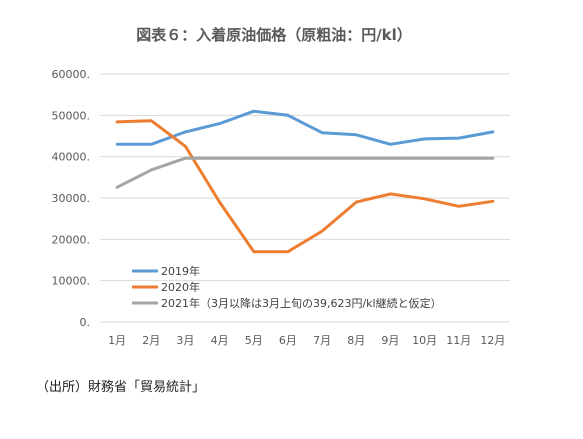 This screenshot has width=583, height=439. I want to click on y-tick-label: 40000., so click(71, 157).